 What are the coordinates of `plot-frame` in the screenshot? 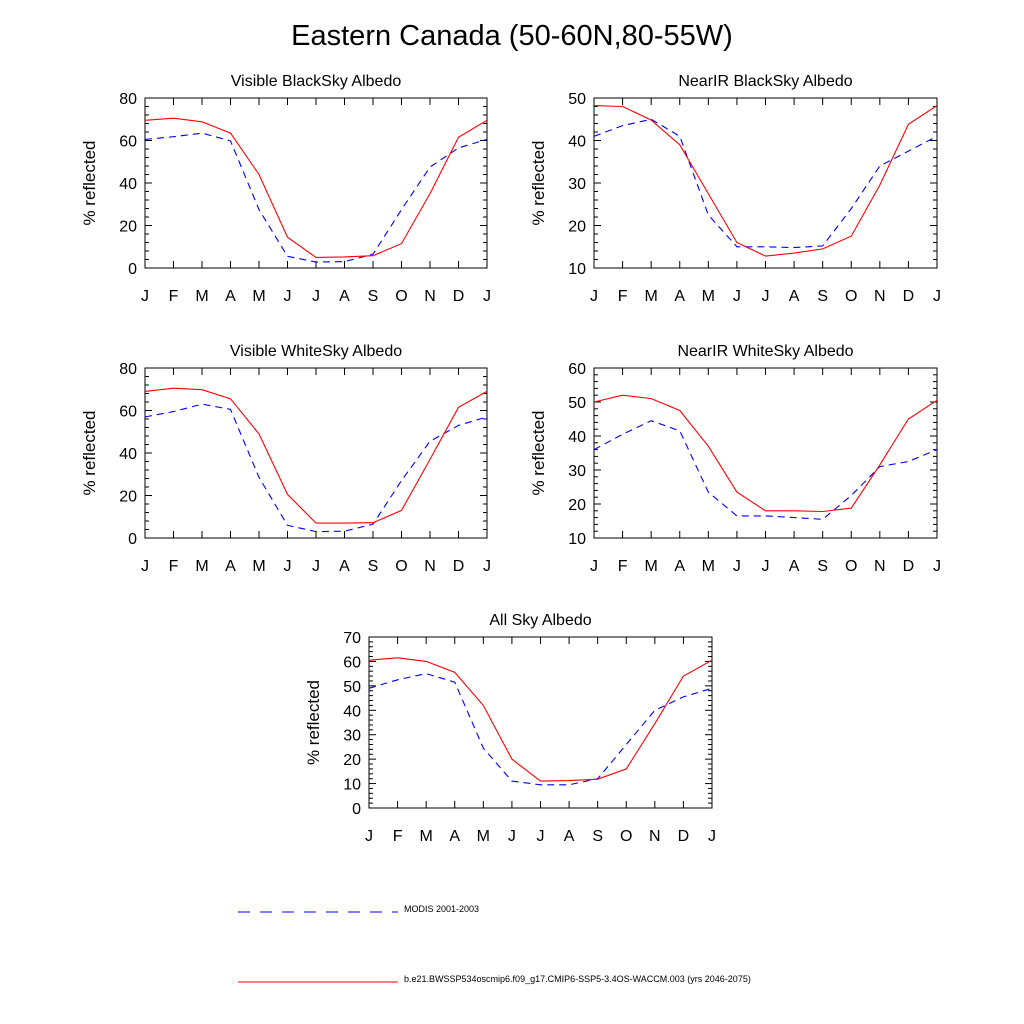 It's located at (316, 453).